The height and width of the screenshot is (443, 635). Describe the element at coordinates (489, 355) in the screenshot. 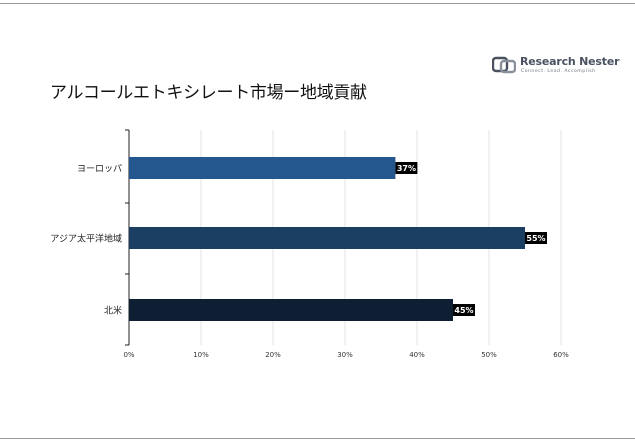

I see `x-tick-label: 50%` at that location.